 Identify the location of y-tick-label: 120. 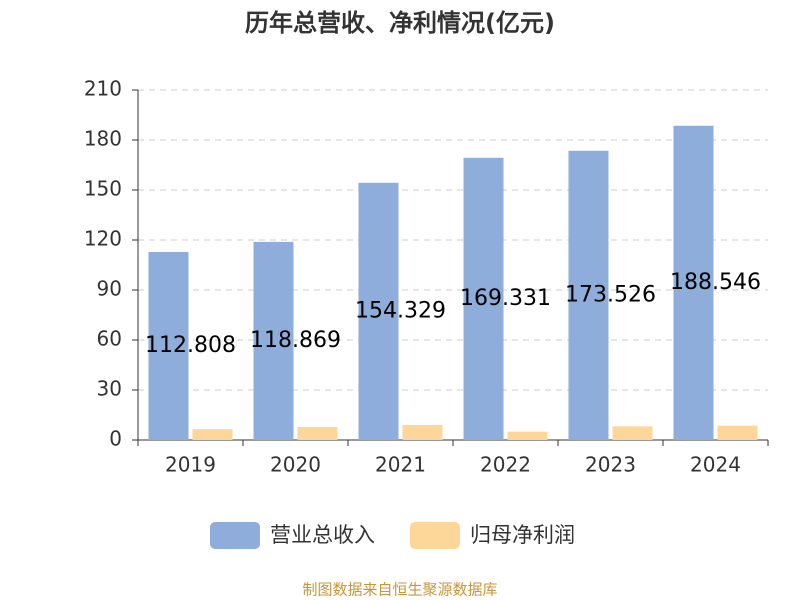
(103, 239).